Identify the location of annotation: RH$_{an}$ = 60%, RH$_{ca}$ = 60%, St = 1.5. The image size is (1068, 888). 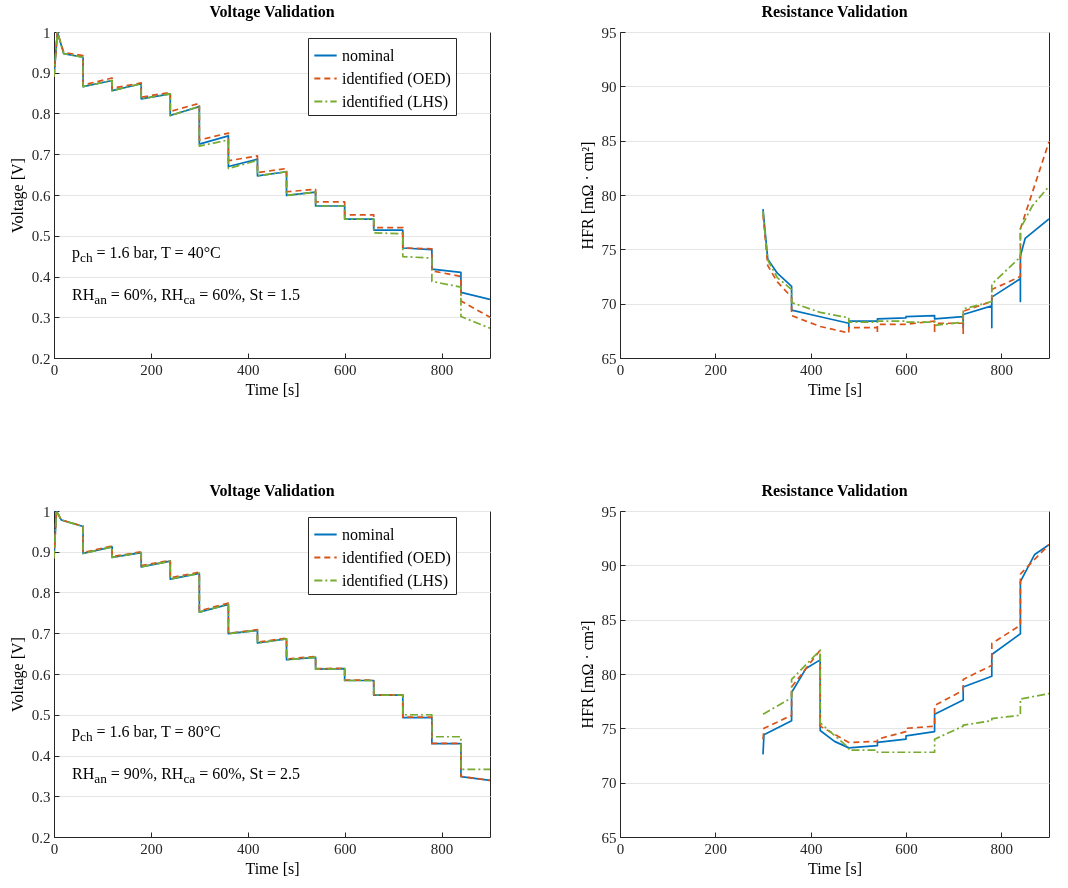
(186, 297).